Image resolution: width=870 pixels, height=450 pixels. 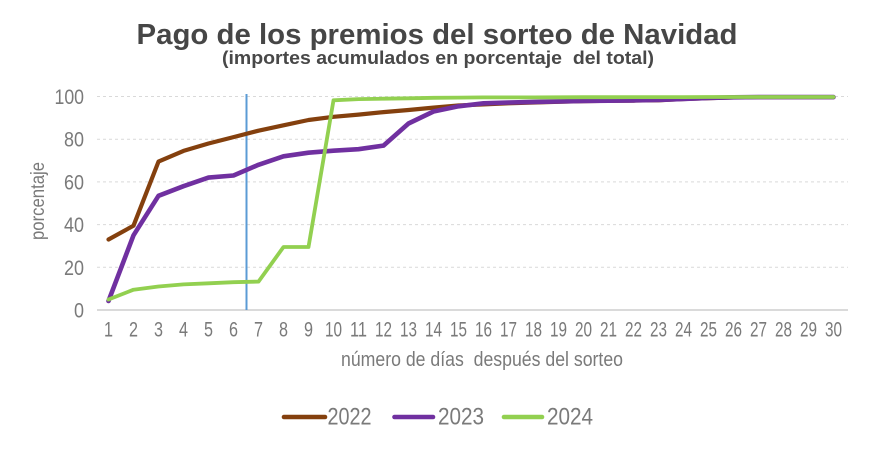 I want to click on svg-text: 100, so click(x=70, y=97).